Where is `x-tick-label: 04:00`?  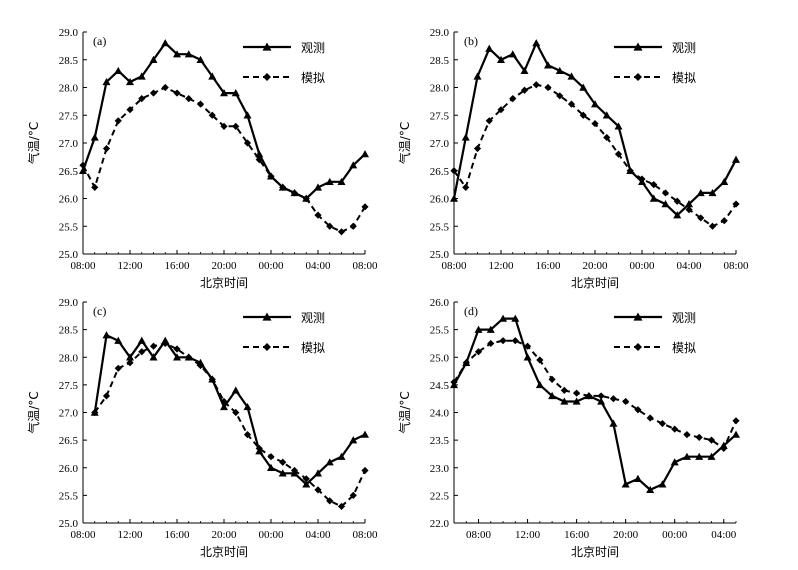 x-tick-label: 04:00 is located at coordinates (724, 535).